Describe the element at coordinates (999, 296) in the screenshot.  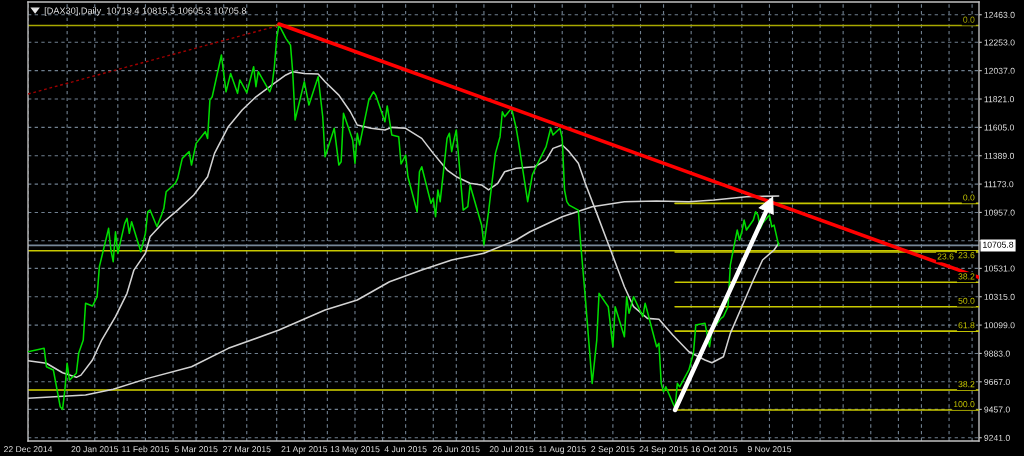
I see `y-tick-label: 10315.0` at that location.